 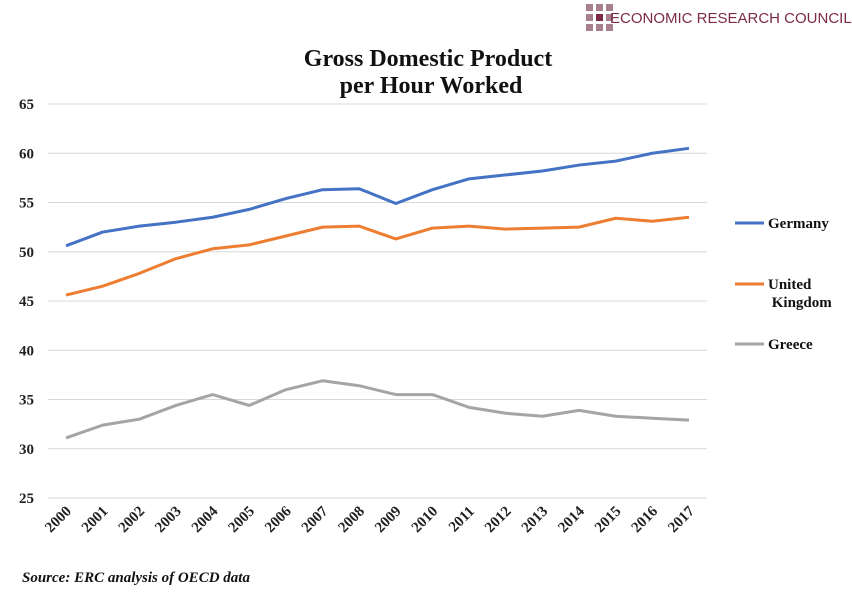 I want to click on chart-title: Gross Domestic Product per Hour Worked, so click(x=428, y=72).